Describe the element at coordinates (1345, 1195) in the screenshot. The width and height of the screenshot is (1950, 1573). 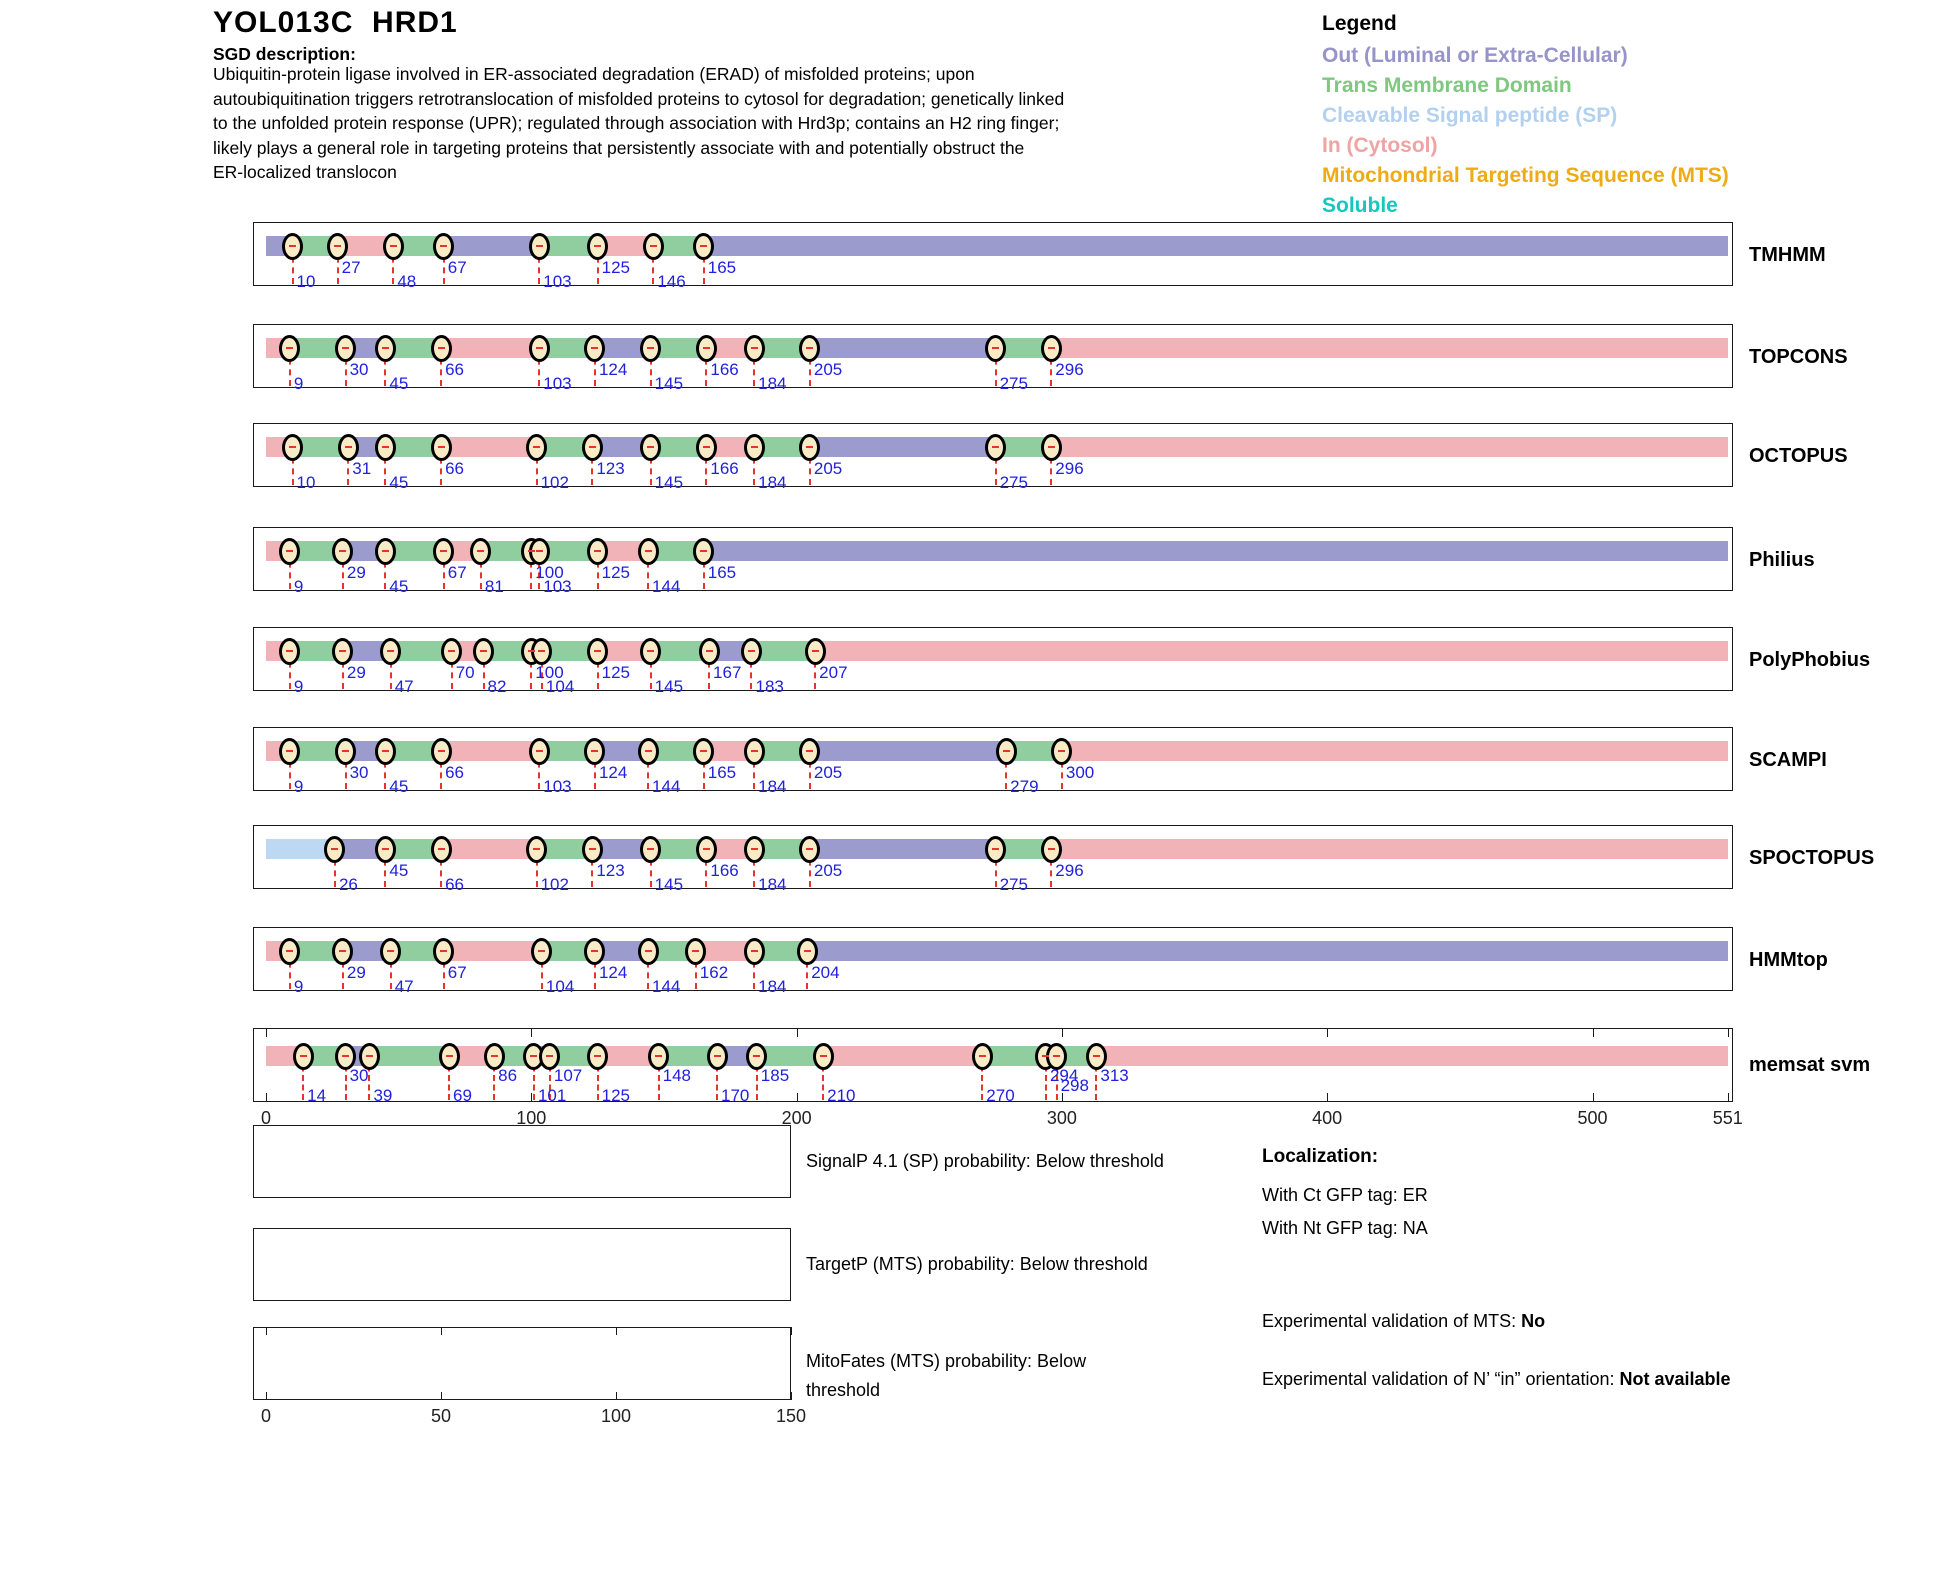
I see `ct-gfp-tag-line: With Ct GFP tag: ER` at that location.